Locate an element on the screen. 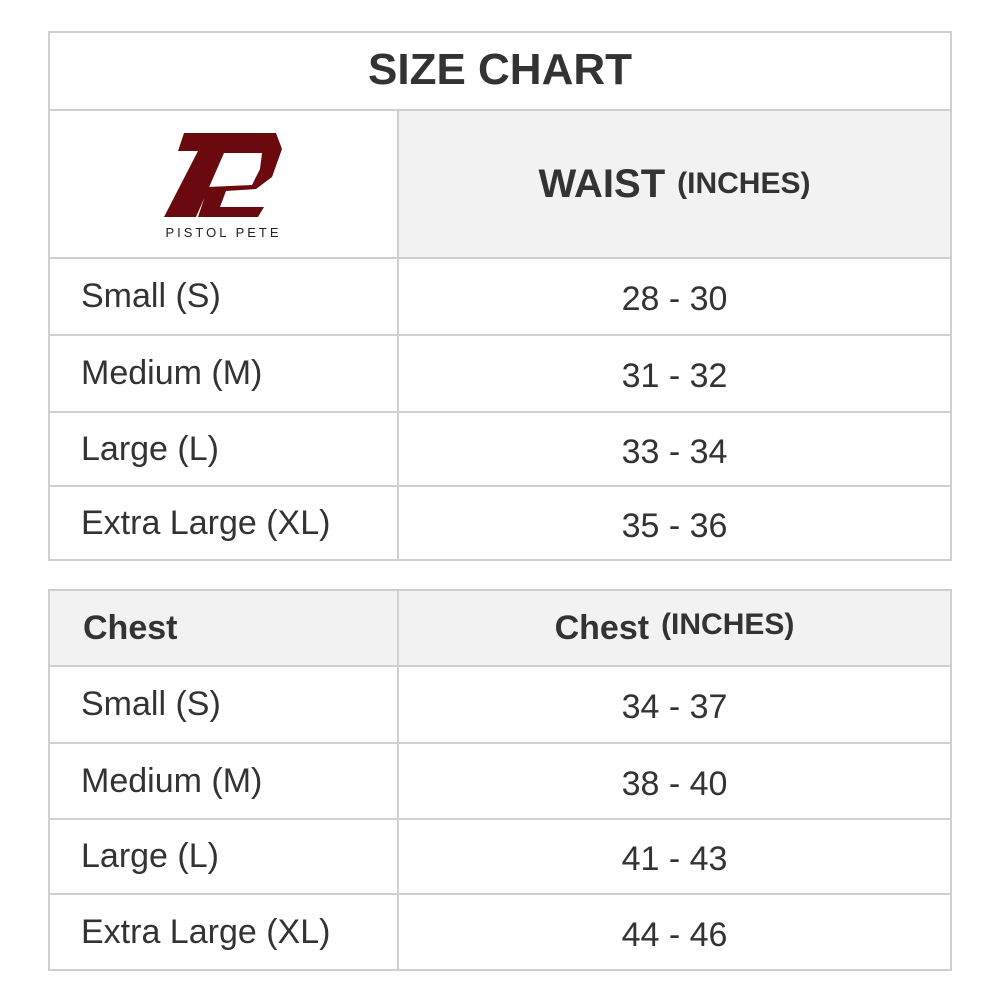 This screenshot has width=1000, height=1000. page-title: SIZE CHART is located at coordinates (500, 69).